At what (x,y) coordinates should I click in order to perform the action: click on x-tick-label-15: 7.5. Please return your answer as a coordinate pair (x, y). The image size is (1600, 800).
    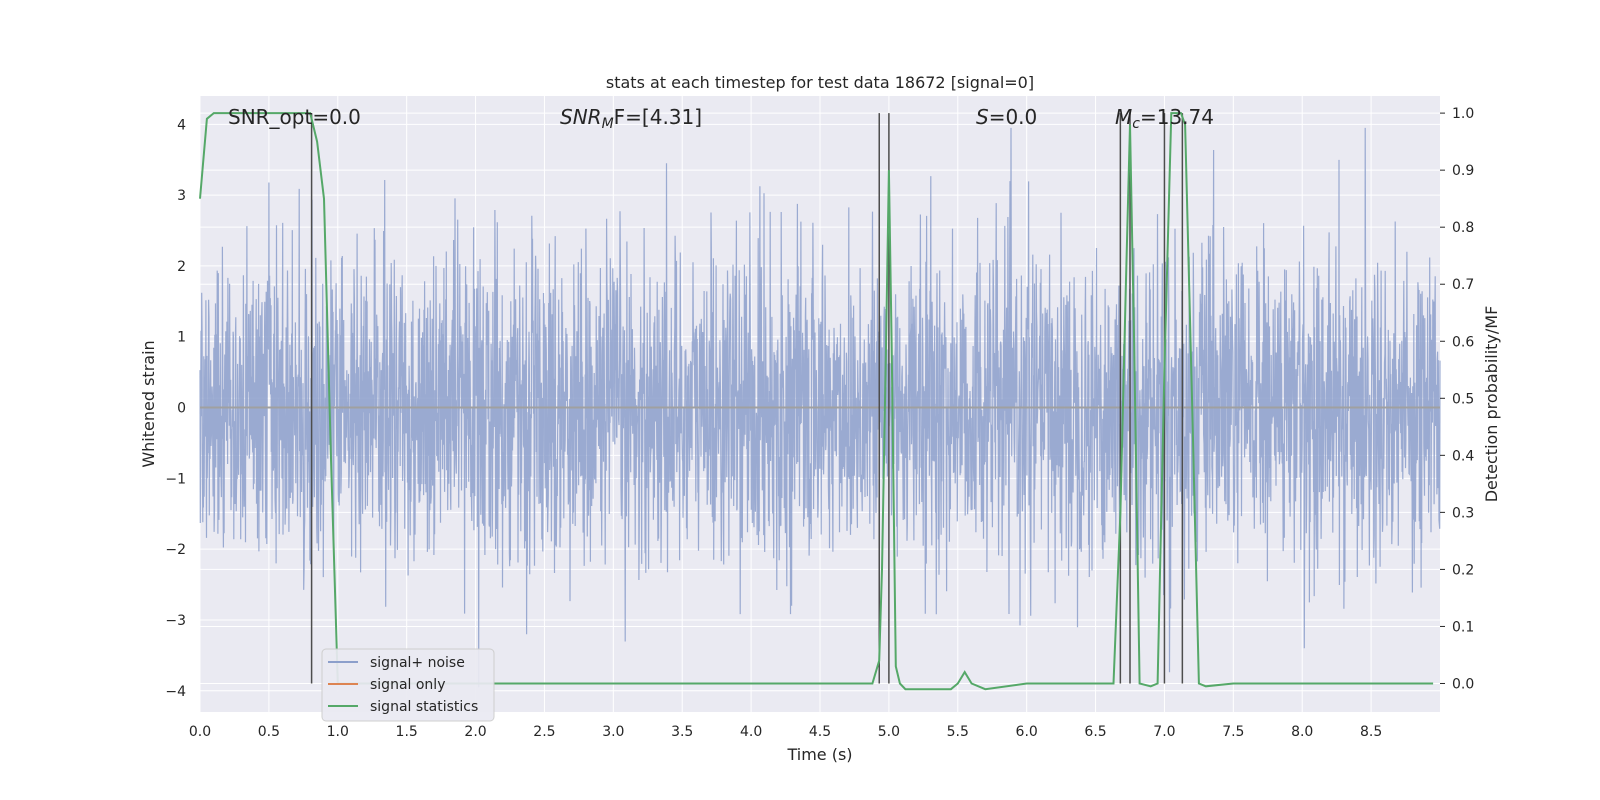
    Looking at the image, I should click on (1233, 732).